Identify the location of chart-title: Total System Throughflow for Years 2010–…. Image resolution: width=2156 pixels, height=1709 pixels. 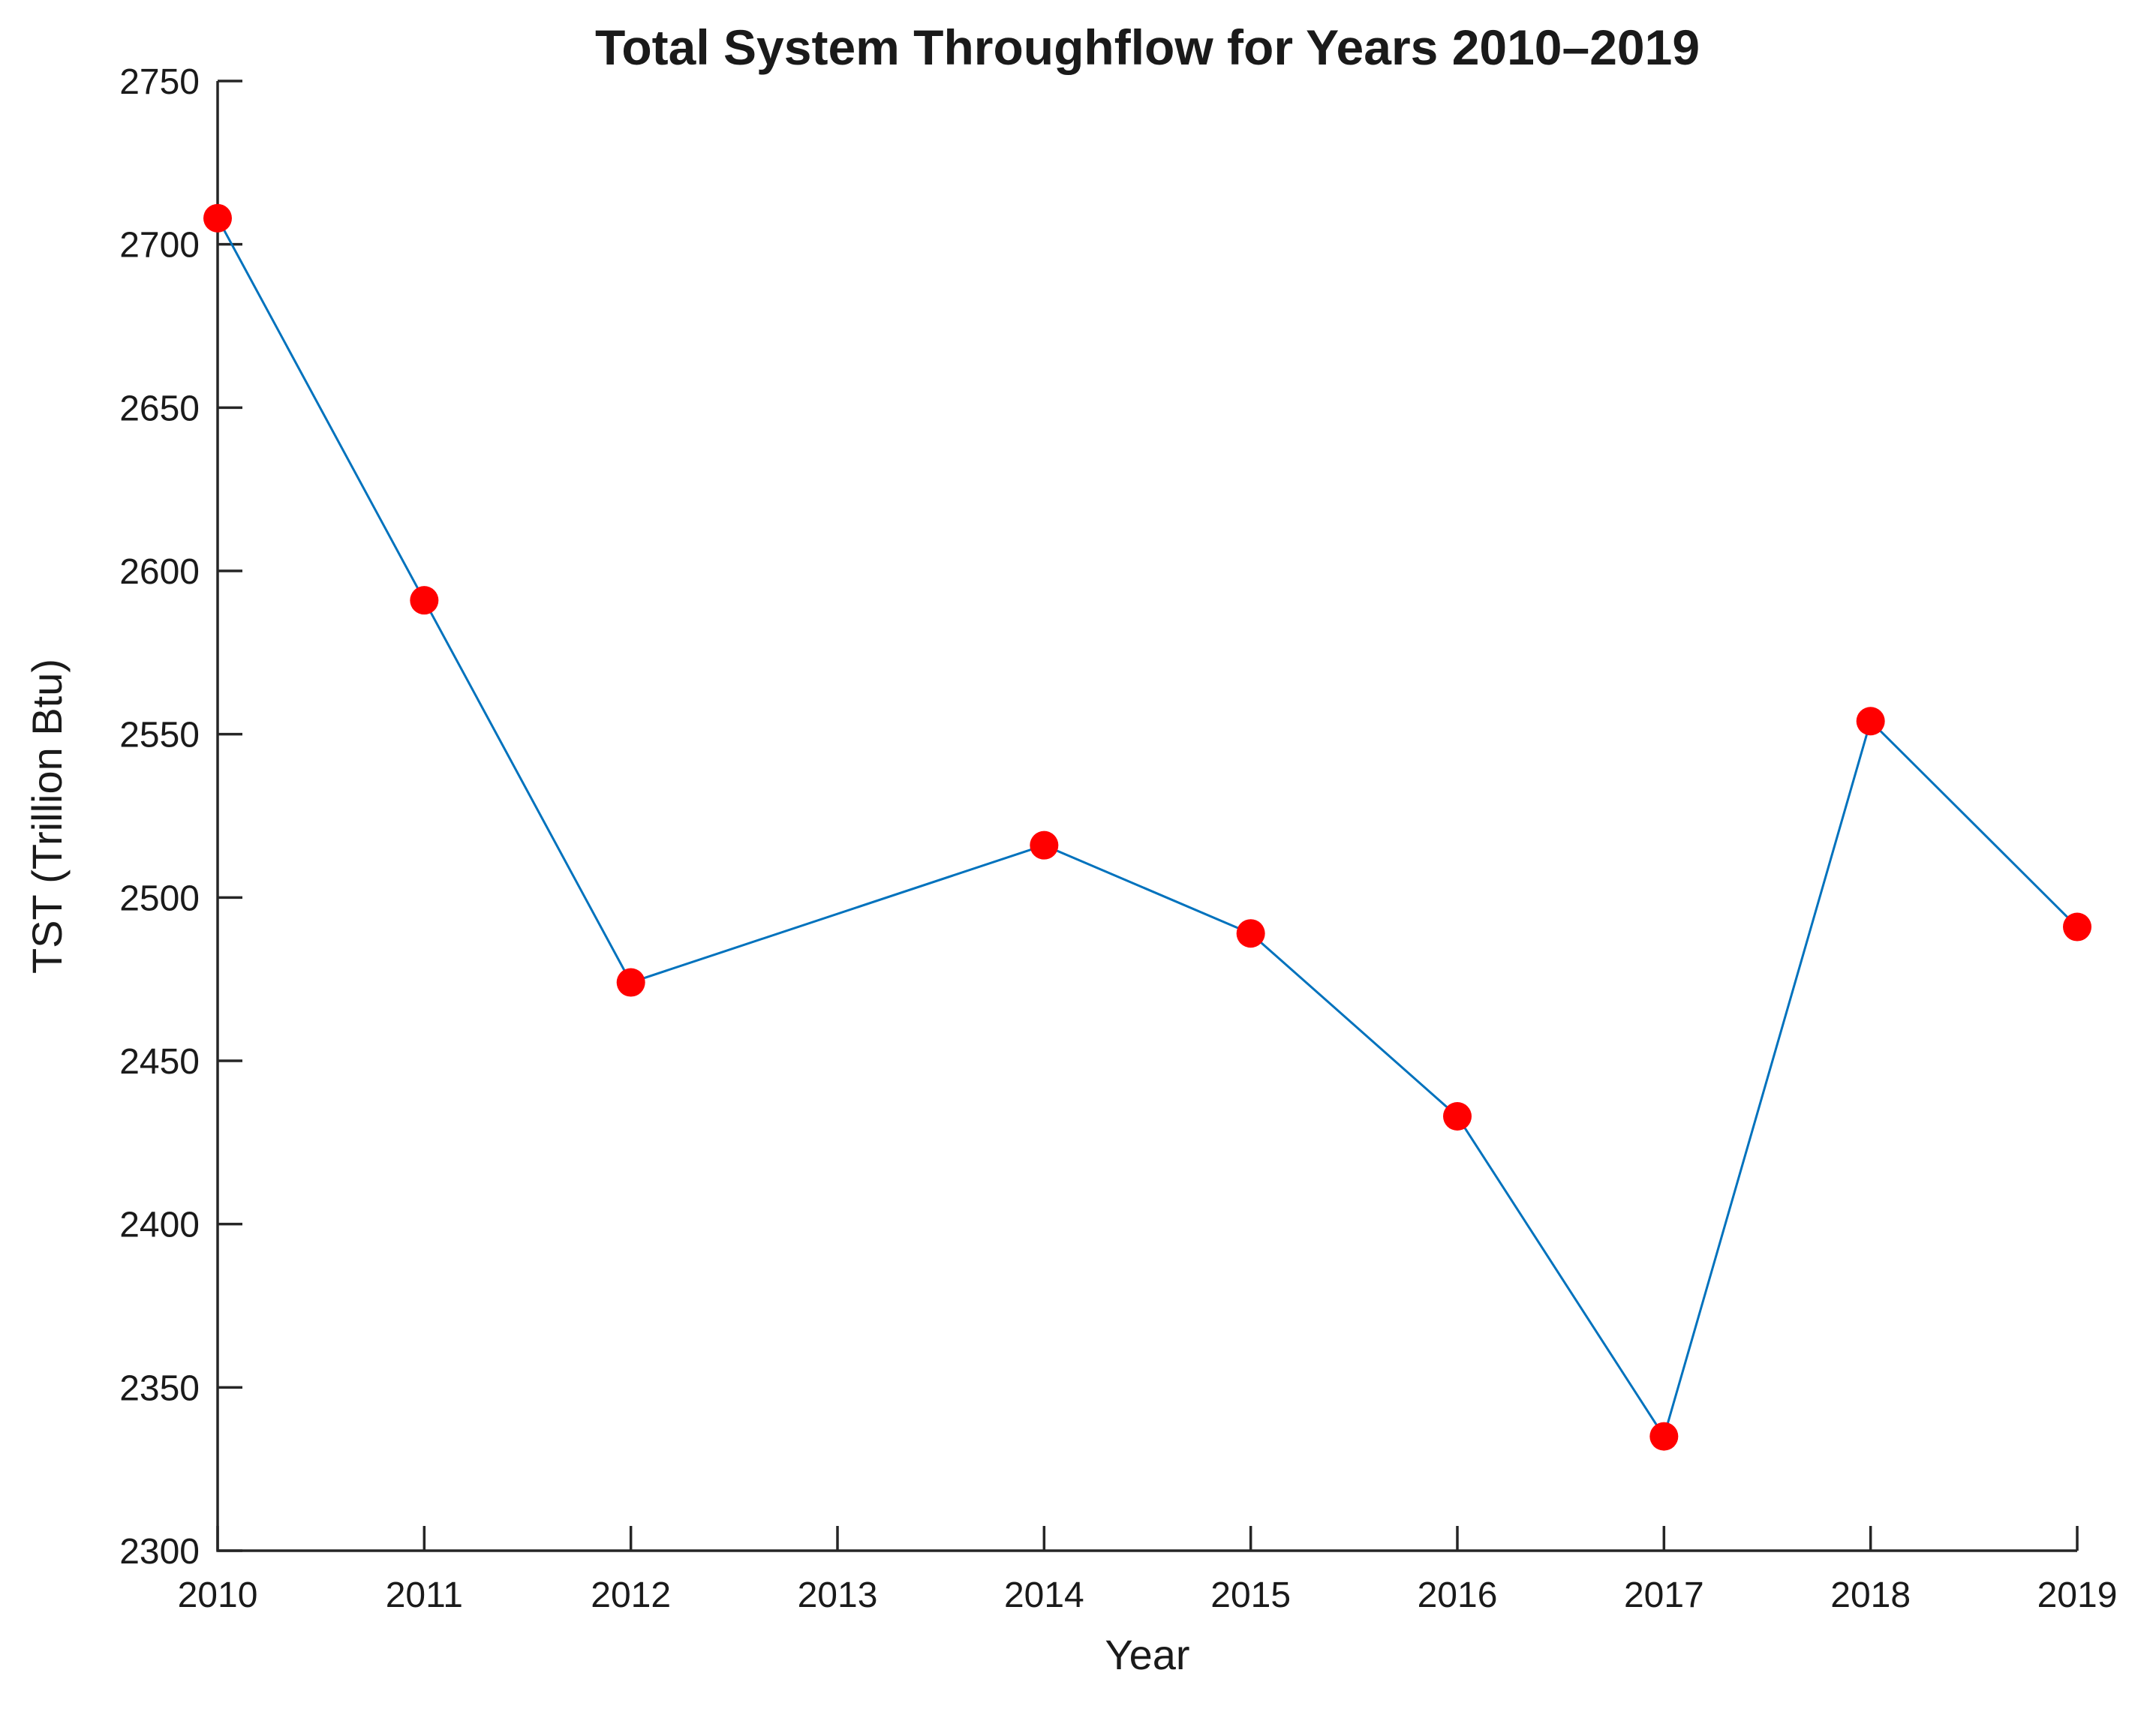
(1147, 47).